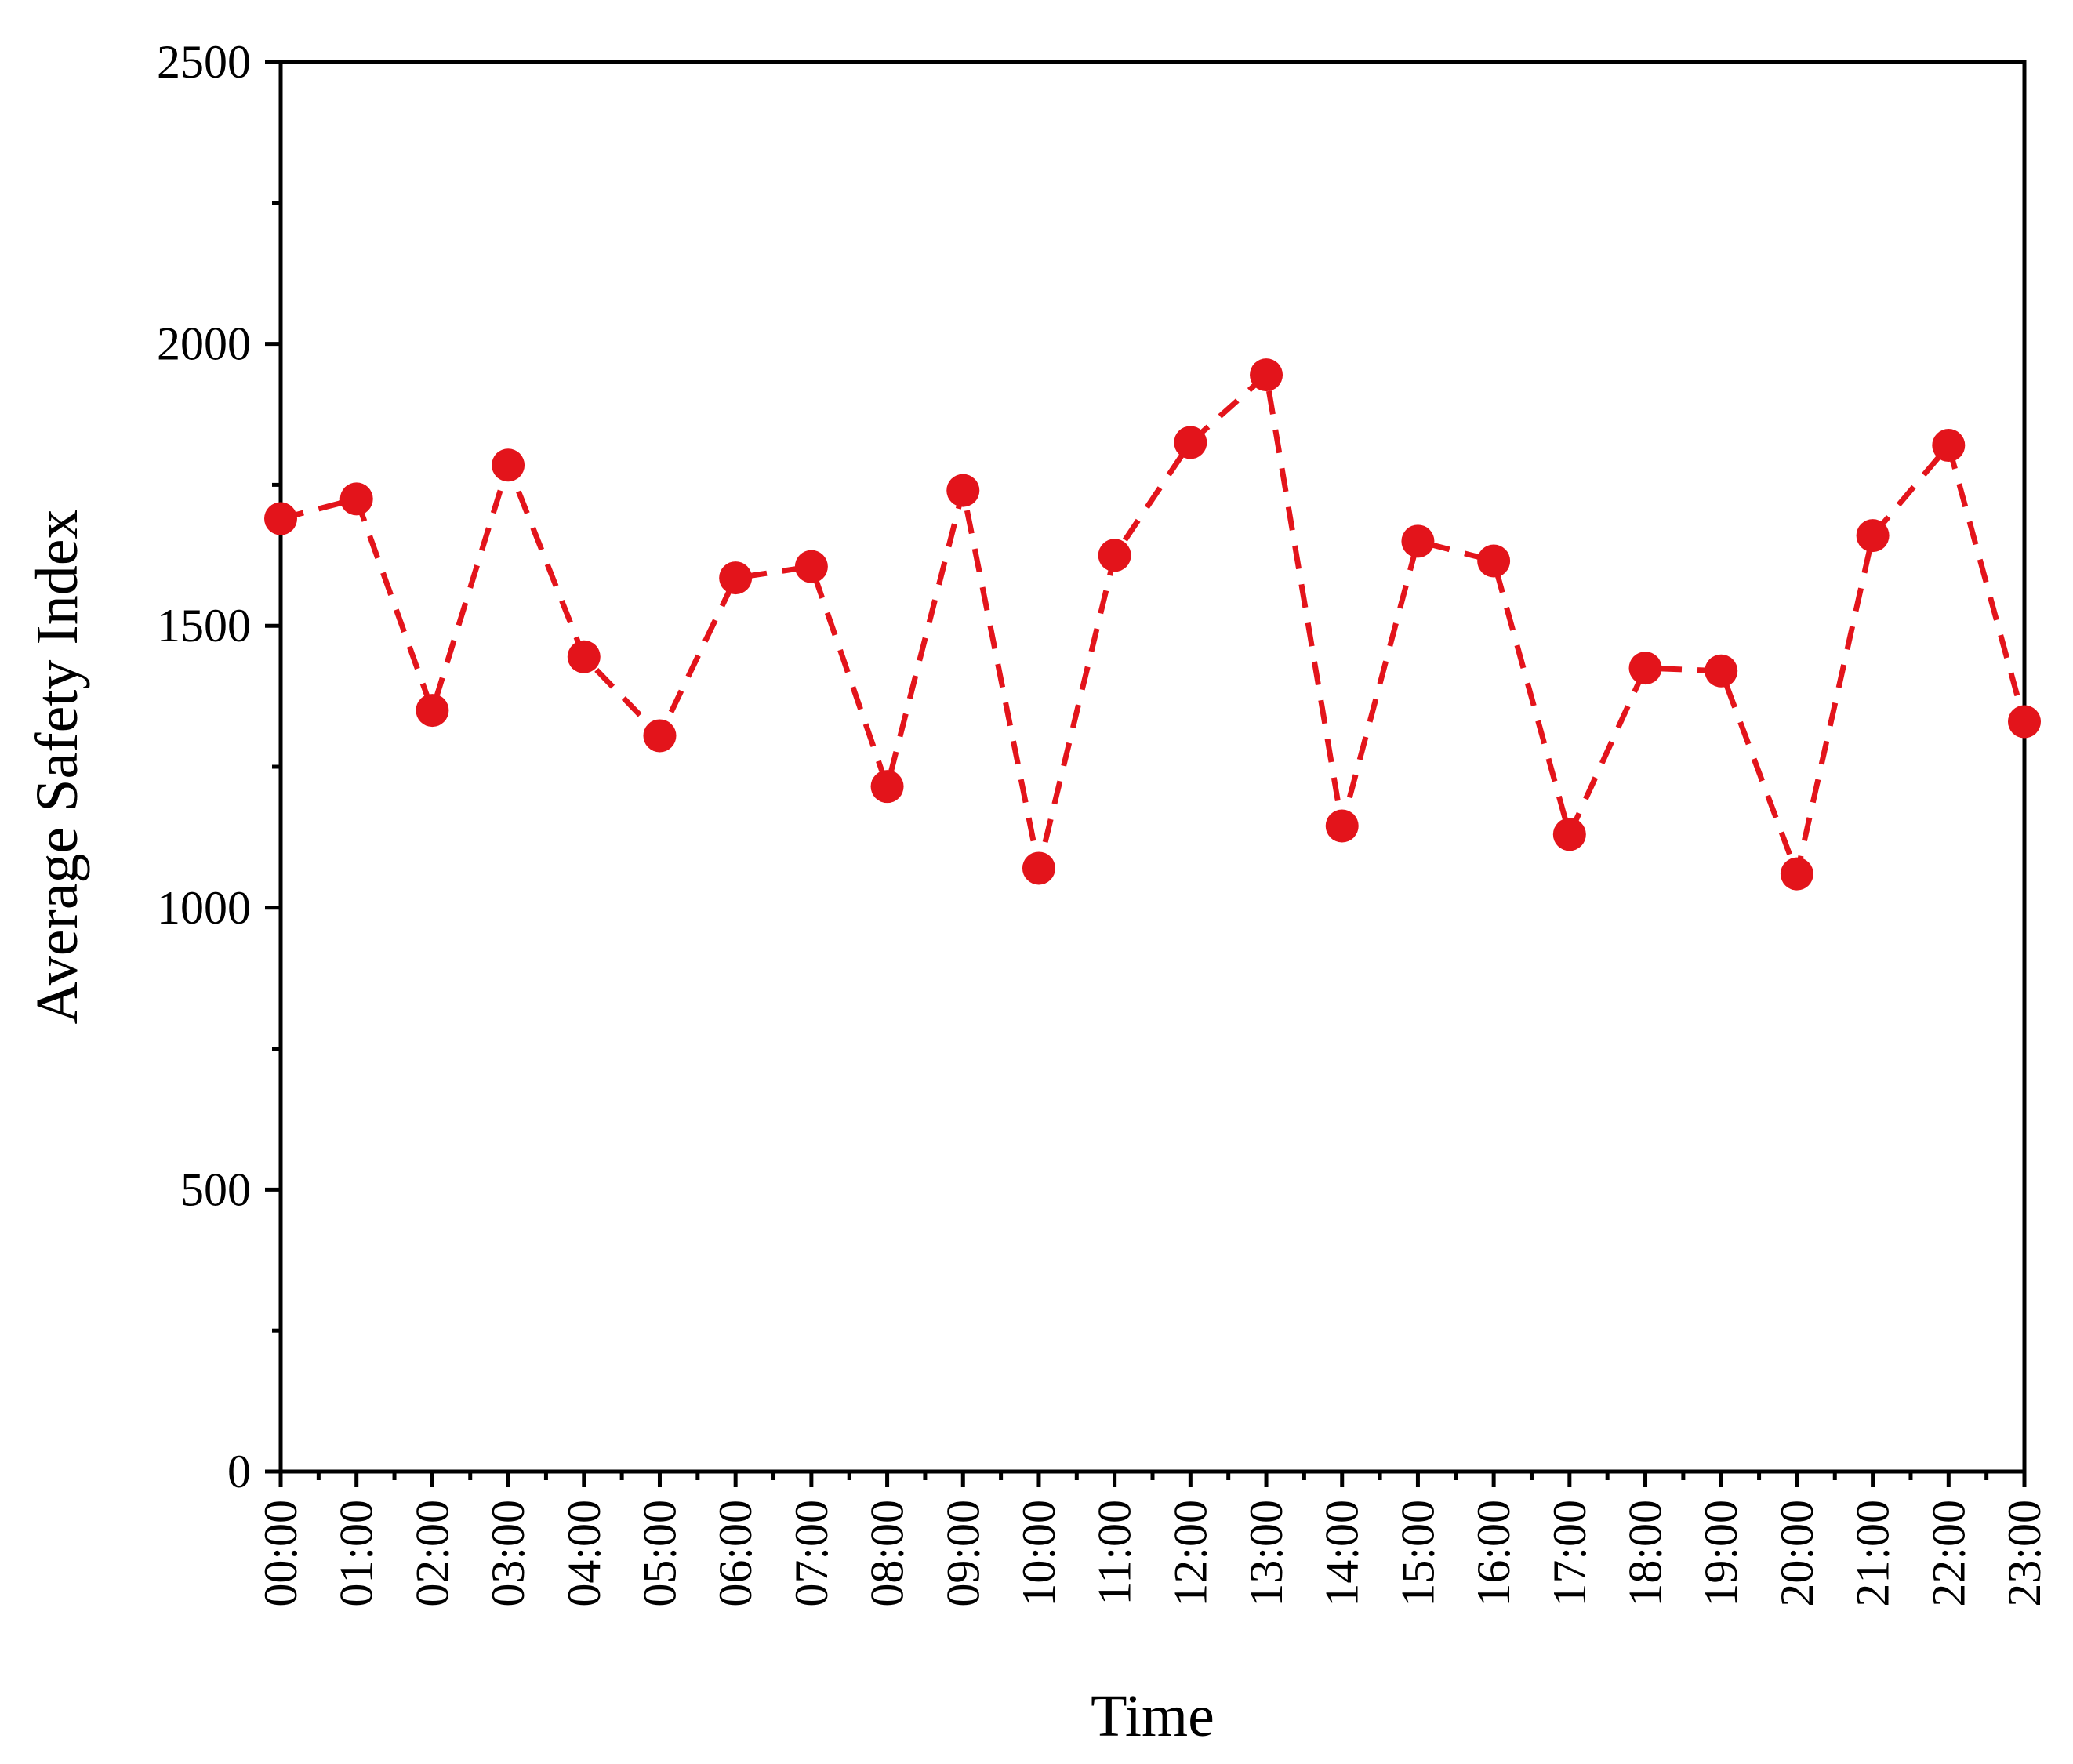  I want to click on y-axis: 0 500 1000 1500 2000 2500, so click(219, 766).